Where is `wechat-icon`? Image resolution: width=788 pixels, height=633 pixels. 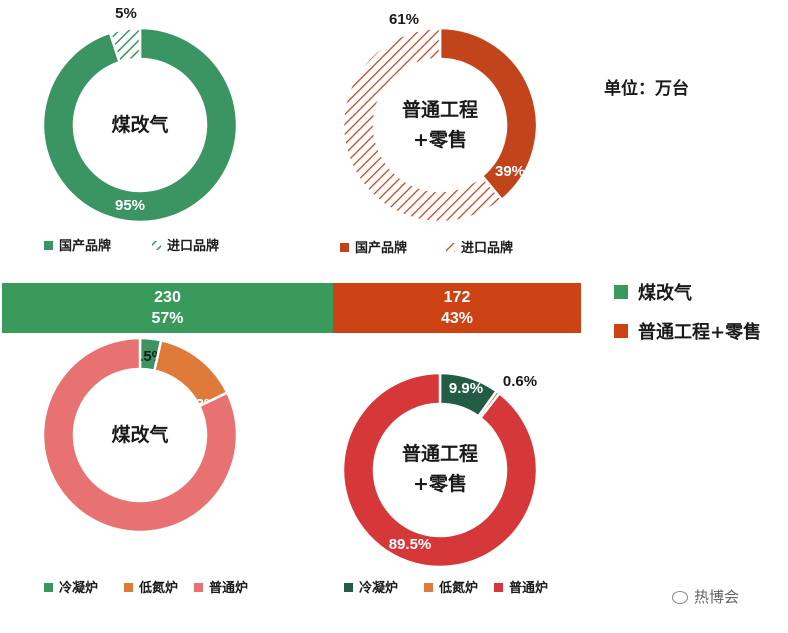 wechat-icon is located at coordinates (680, 597).